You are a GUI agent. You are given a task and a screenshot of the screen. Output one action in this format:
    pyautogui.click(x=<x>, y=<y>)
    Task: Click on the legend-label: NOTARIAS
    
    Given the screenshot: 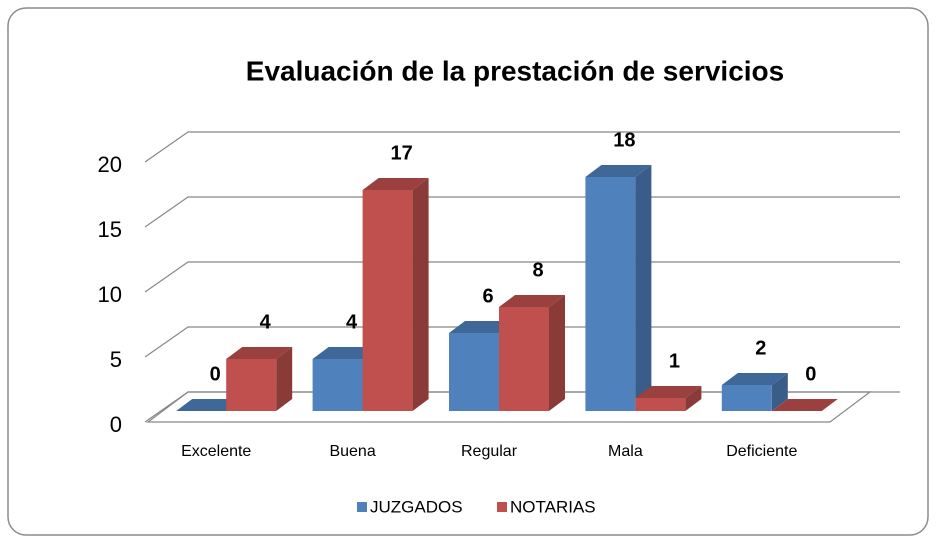 What is the action you would take?
    pyautogui.click(x=553, y=506)
    